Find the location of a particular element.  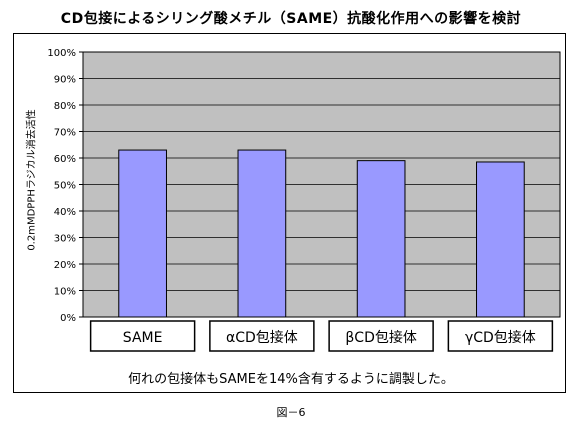

y-tick-label: 70% is located at coordinates (65, 133).